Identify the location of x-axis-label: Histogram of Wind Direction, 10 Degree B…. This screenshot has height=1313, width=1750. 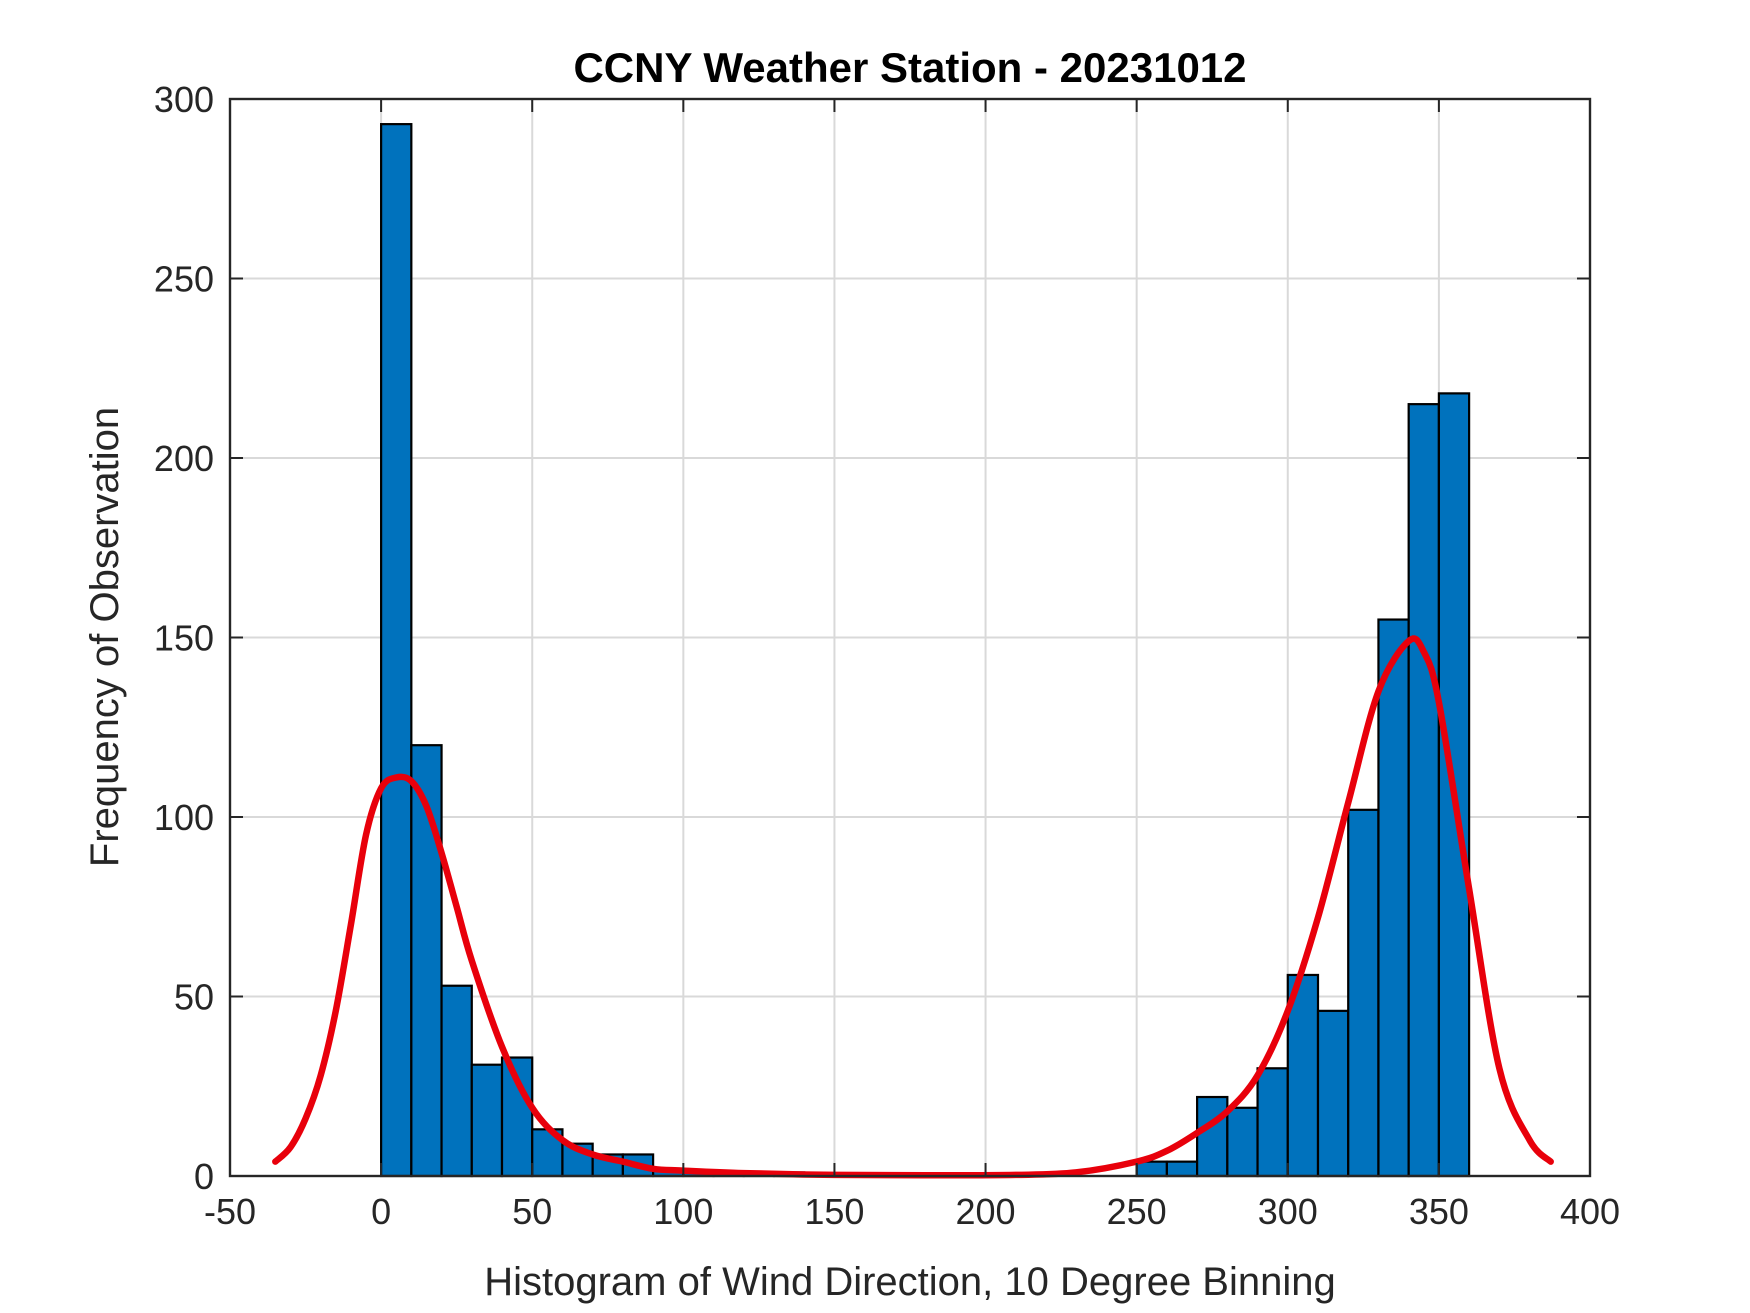
(910, 1282).